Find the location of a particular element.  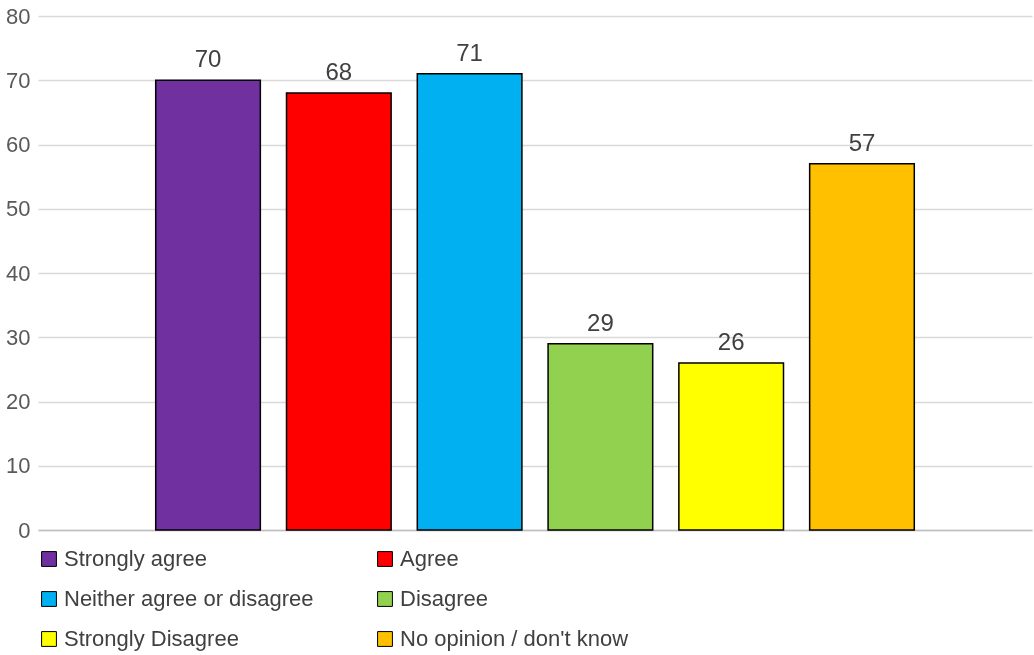

y-tick-label: 0 is located at coordinates (24, 530).